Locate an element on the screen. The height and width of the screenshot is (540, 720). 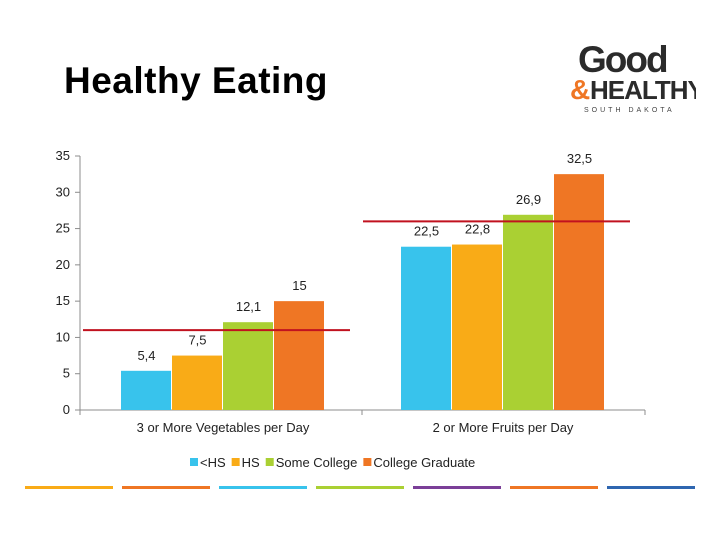
data-label: 22,8 is located at coordinates (477, 229).